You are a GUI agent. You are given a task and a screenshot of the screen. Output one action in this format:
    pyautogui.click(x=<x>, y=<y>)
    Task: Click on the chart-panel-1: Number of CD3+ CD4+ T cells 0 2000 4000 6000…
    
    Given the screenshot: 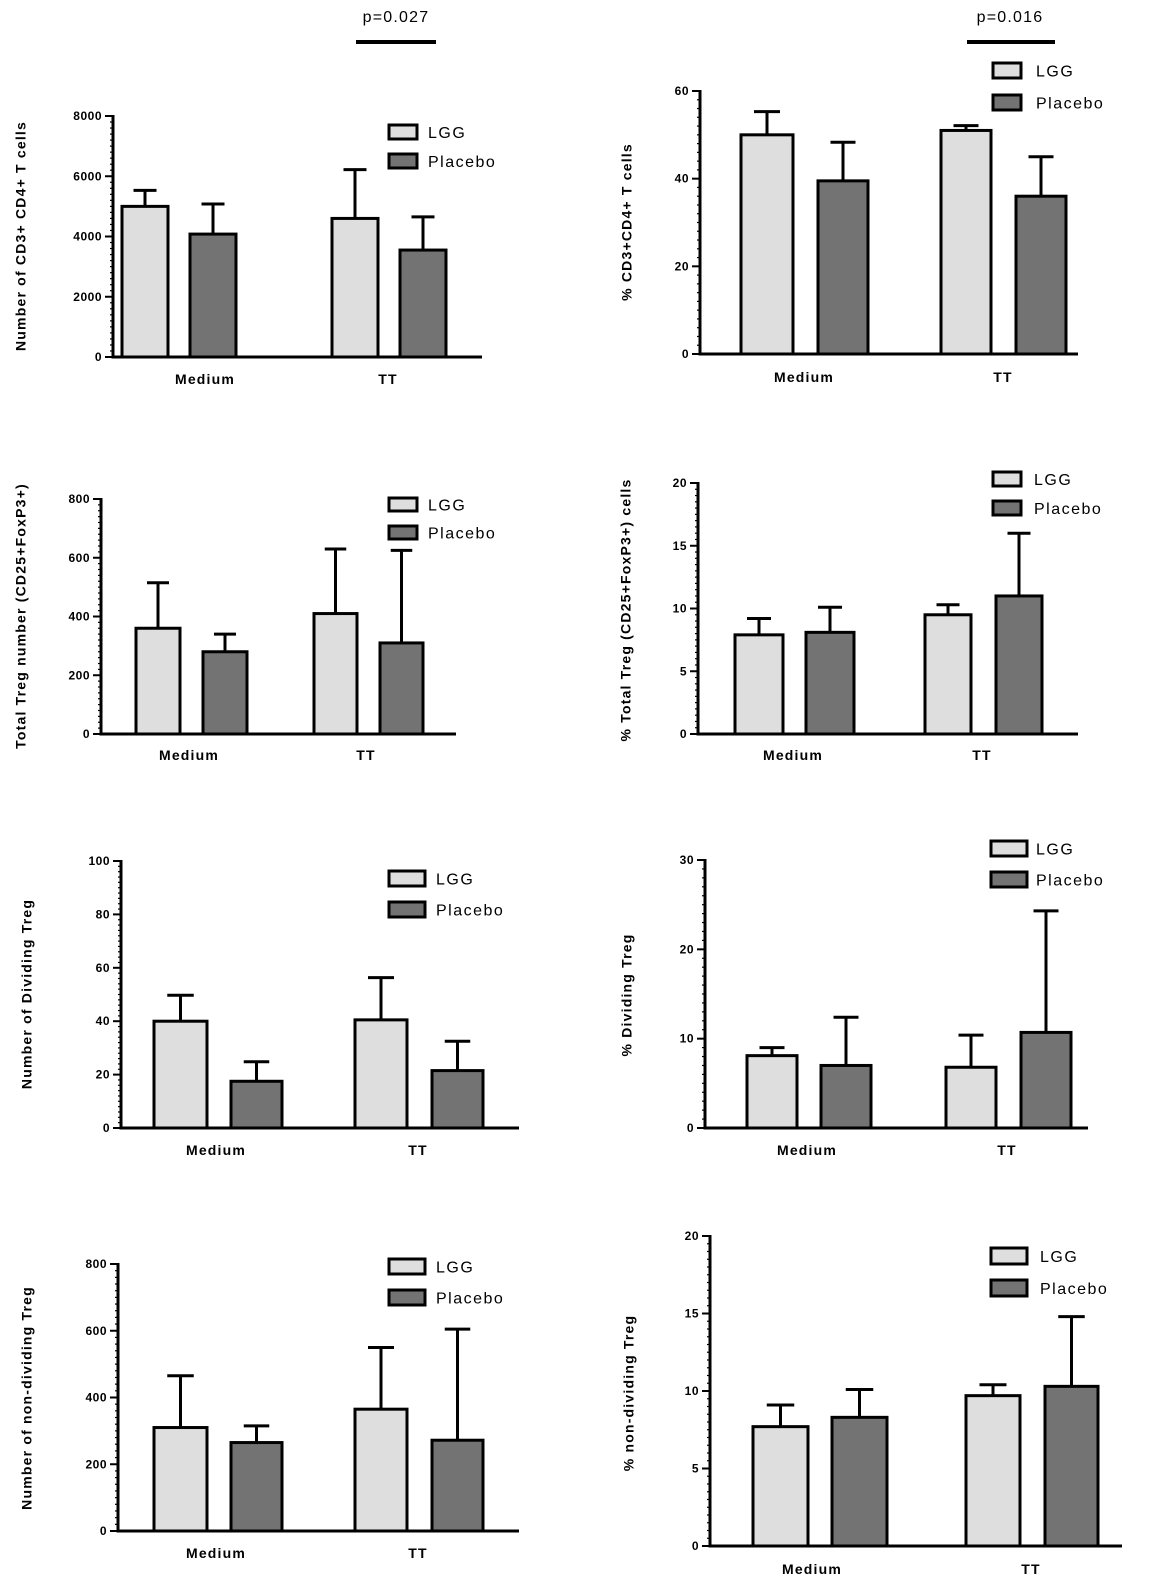 What is the action you would take?
    pyautogui.click(x=254, y=198)
    